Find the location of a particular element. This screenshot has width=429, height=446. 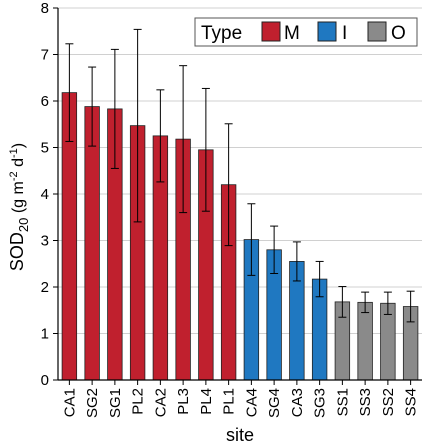

legend-label-o: O is located at coordinates (398, 33).